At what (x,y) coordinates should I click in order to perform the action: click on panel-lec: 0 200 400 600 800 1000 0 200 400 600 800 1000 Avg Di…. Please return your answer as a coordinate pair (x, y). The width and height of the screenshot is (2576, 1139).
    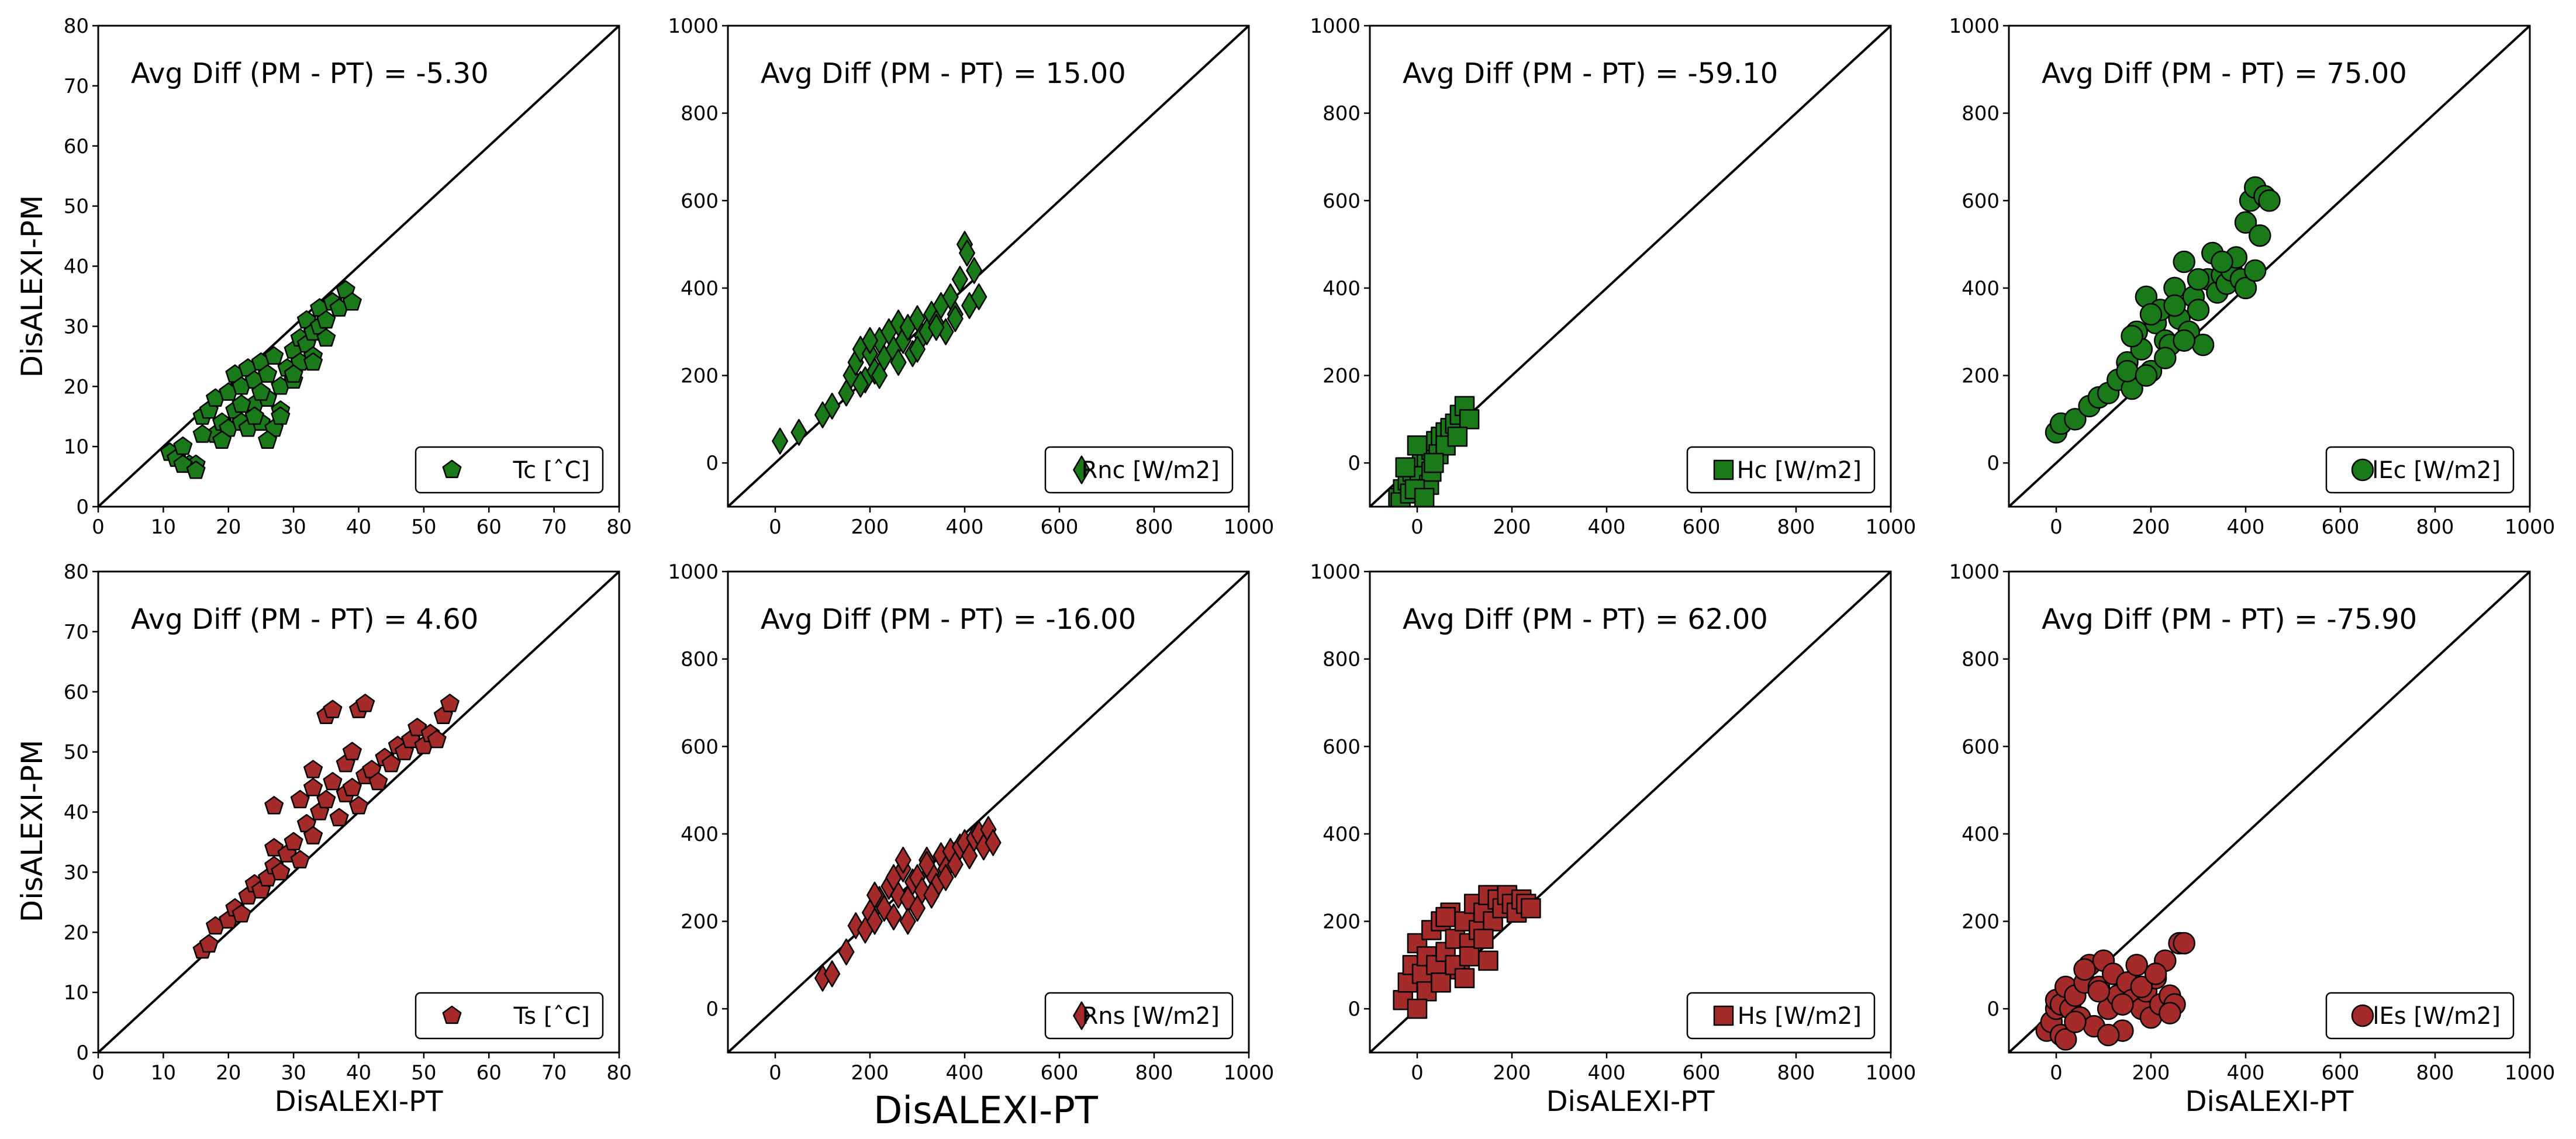
    Looking at the image, I should click on (2252, 277).